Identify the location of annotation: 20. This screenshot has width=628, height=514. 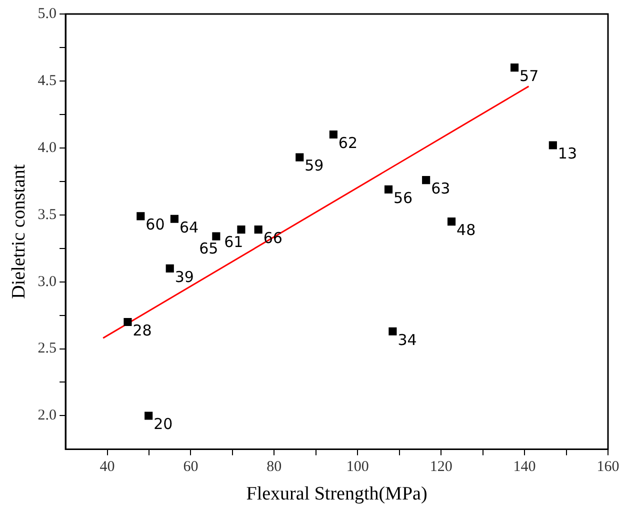
(163, 424).